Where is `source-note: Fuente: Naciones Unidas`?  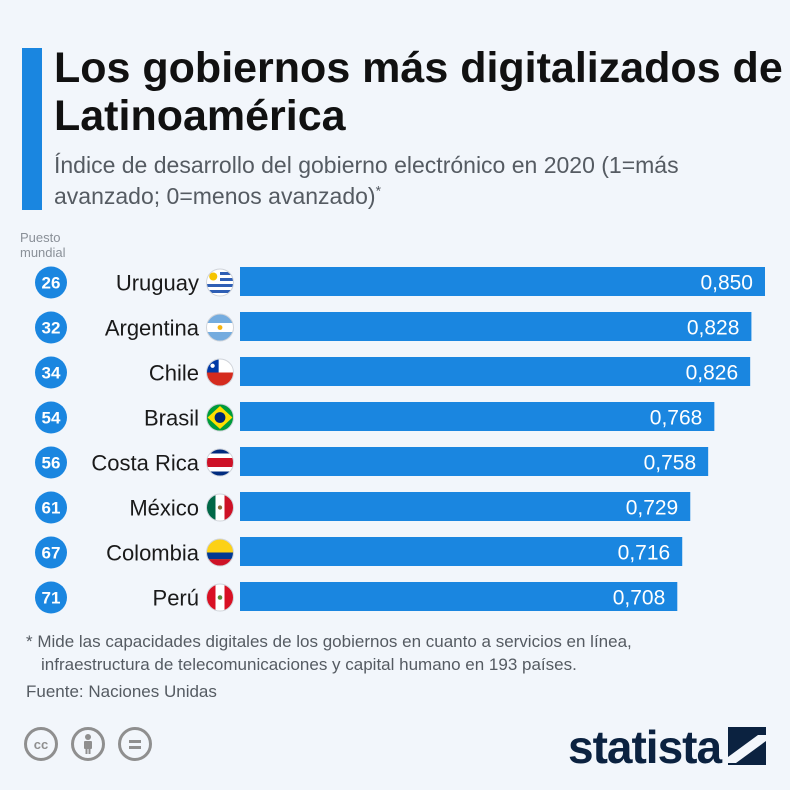
source-note: Fuente: Naciones Unidas is located at coordinates (121, 691).